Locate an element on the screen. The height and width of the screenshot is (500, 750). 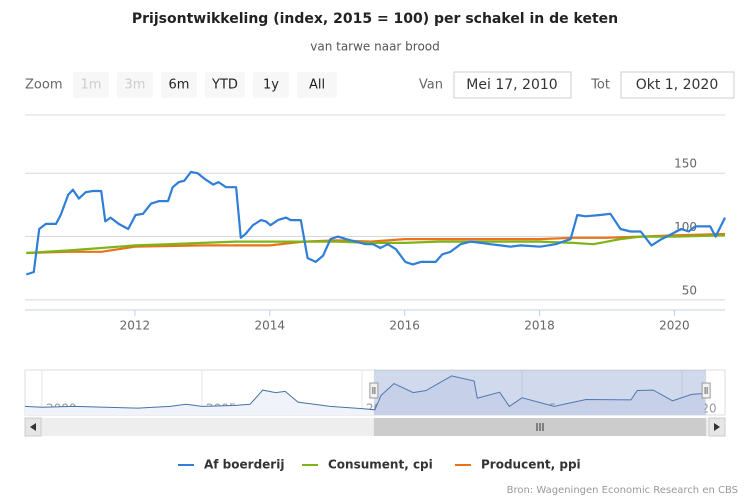
from-input is located at coordinates (512, 85).